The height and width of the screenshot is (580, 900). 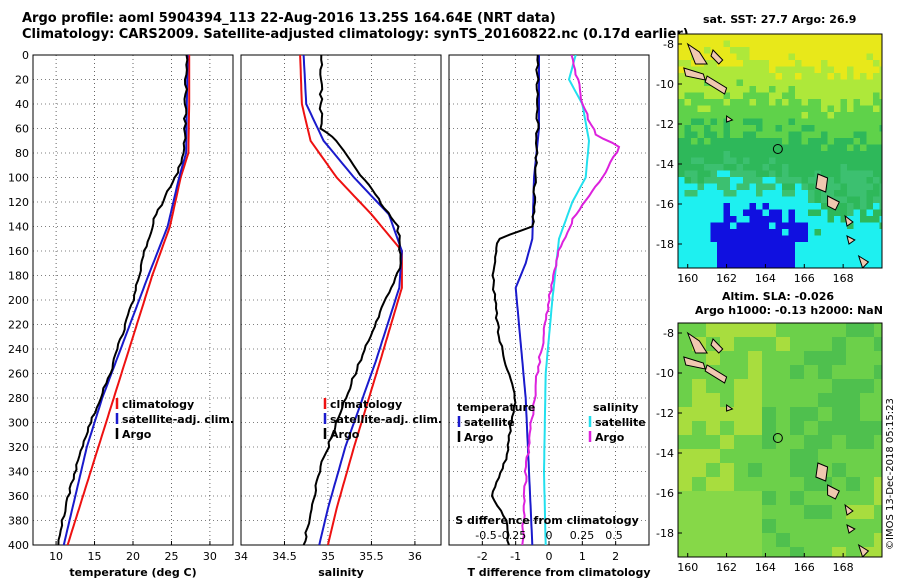 What do you see at coordinates (485, 535) in the screenshot?
I see `top-tick-label: -0.5` at bounding box center [485, 535].